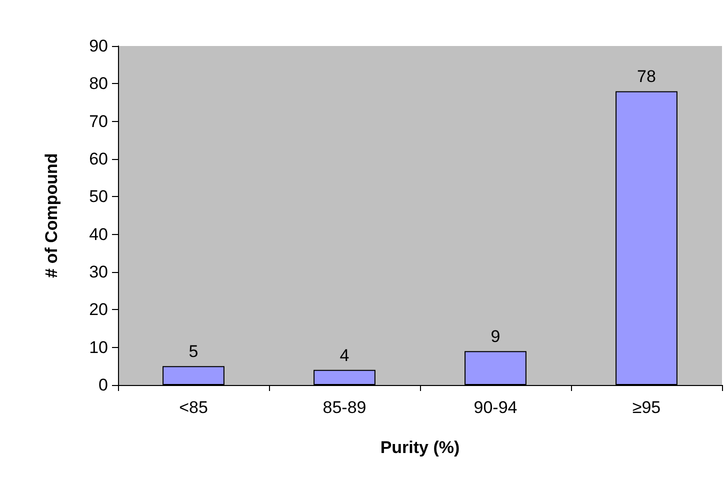 The image size is (726, 489). Describe the element at coordinates (646, 76) in the screenshot. I see `data-label: 78` at that location.